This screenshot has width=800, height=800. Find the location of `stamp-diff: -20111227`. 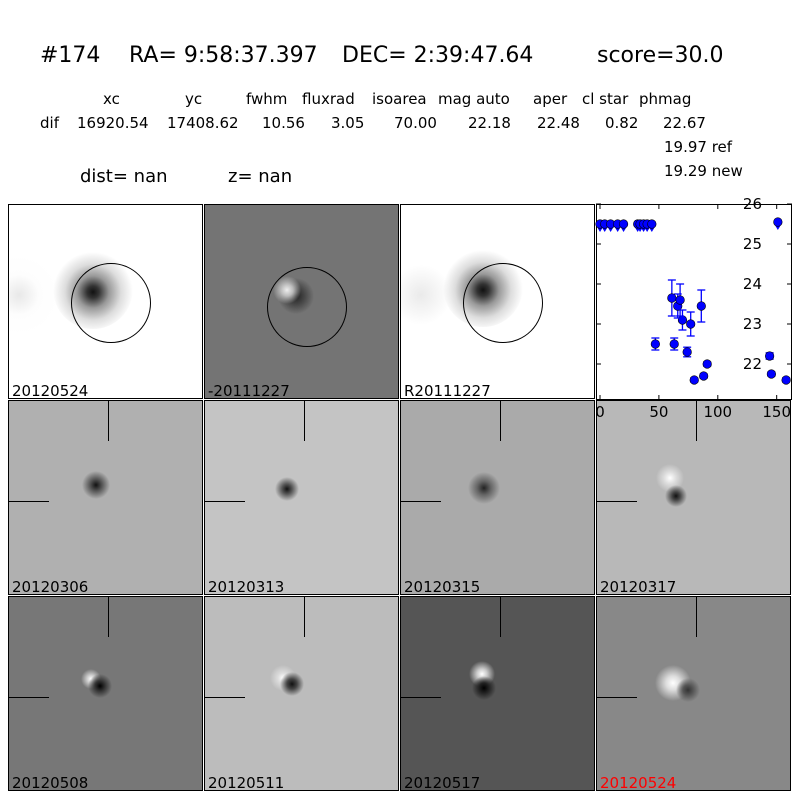

stamp-diff: -20111227 is located at coordinates (301, 301).